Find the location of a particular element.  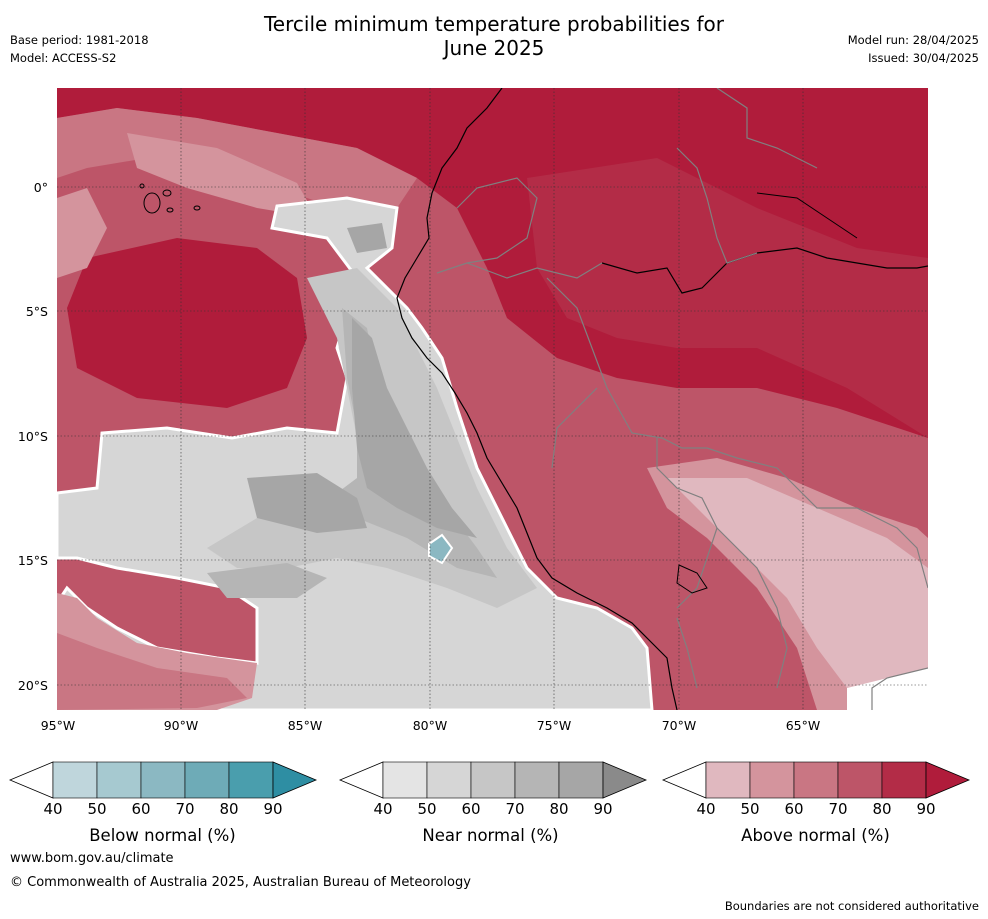

meta-right: Model run: 28/04/2025 Issued: 30/04/2025 is located at coordinates (913, 49).